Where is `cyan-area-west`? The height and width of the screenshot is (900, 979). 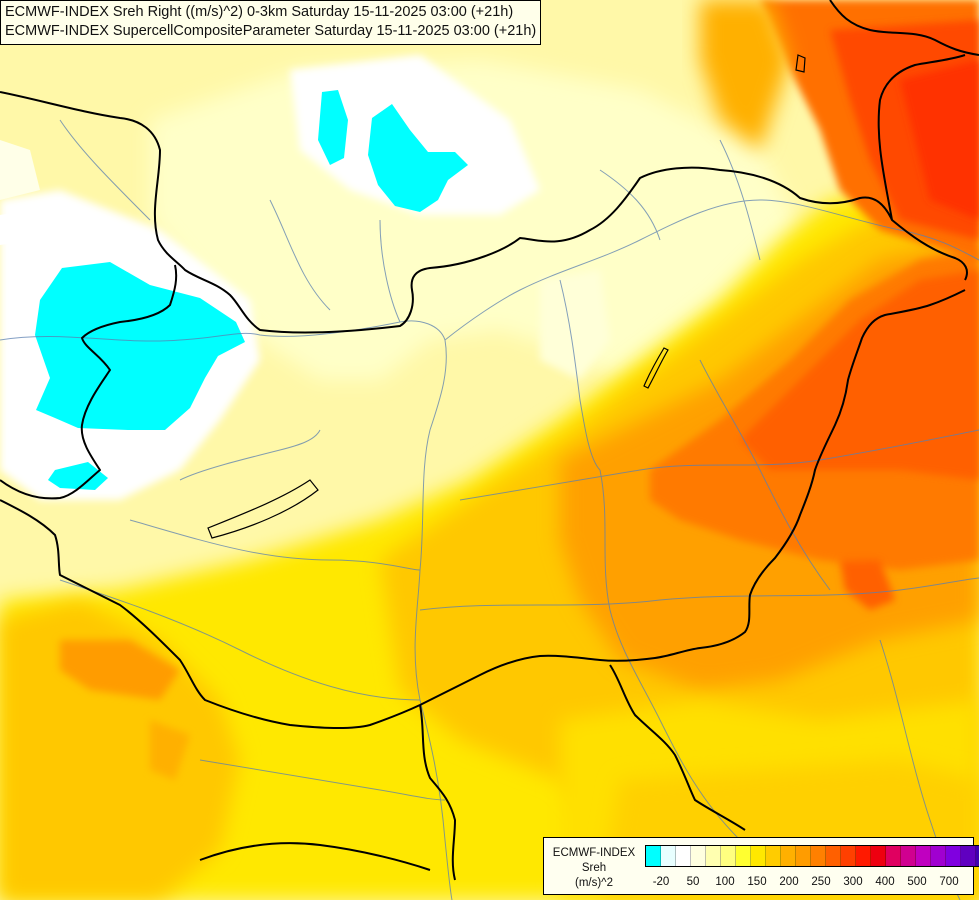
cyan-area-west is located at coordinates (140, 346).